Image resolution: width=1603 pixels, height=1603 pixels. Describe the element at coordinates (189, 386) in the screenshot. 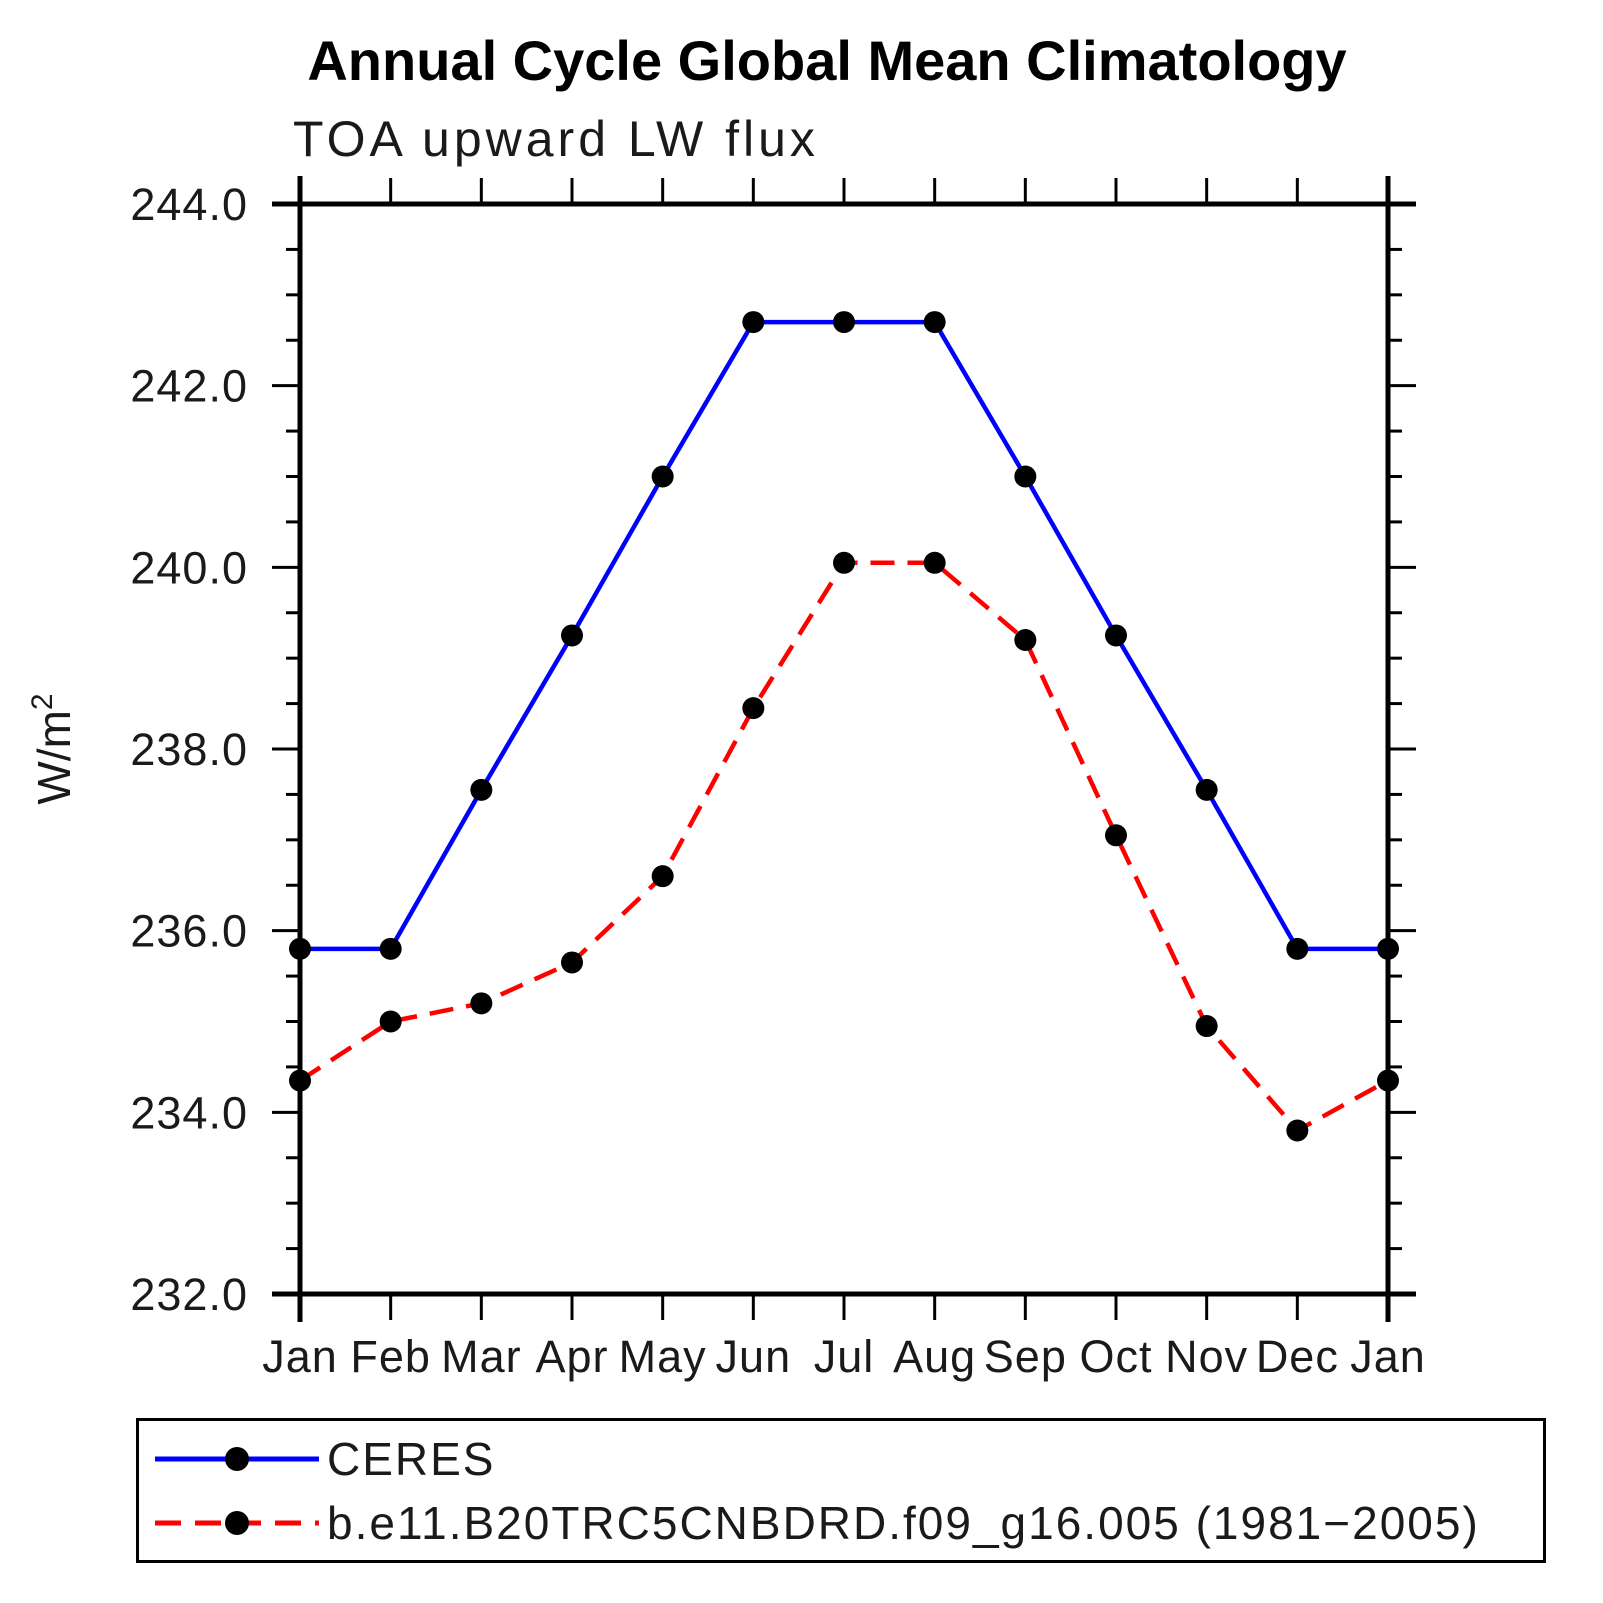

I see `y-tick-label: 242.0` at that location.